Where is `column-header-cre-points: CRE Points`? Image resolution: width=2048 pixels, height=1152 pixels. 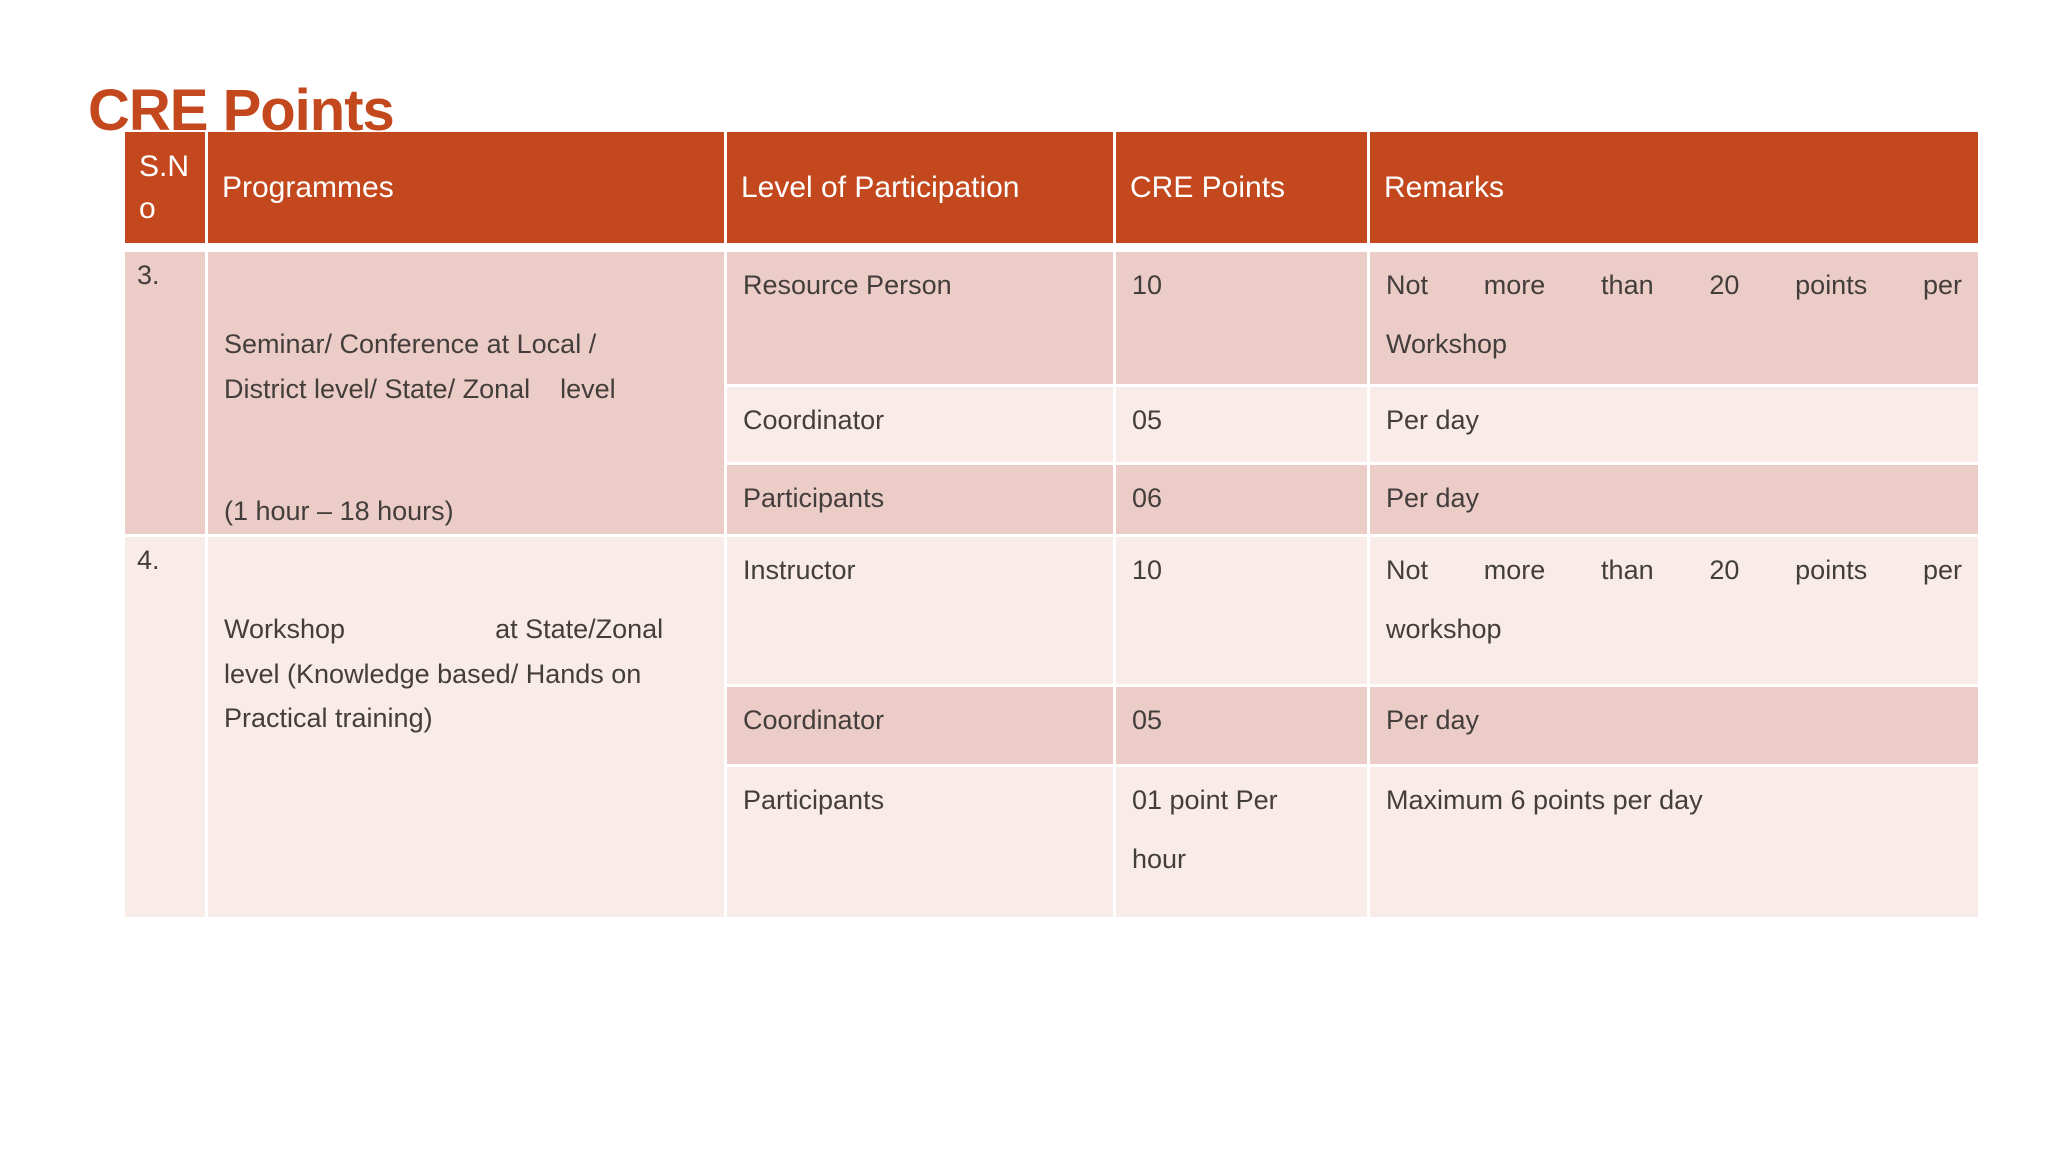
column-header-cre-points: CRE Points is located at coordinates (1241, 187).